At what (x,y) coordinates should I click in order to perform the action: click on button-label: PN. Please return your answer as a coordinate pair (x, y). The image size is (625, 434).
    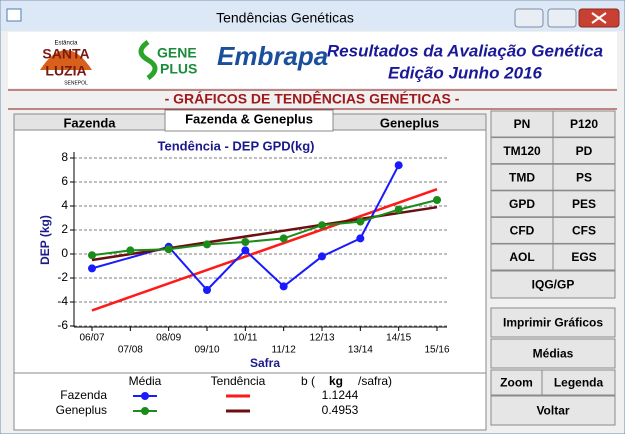
    Looking at the image, I should click on (522, 124).